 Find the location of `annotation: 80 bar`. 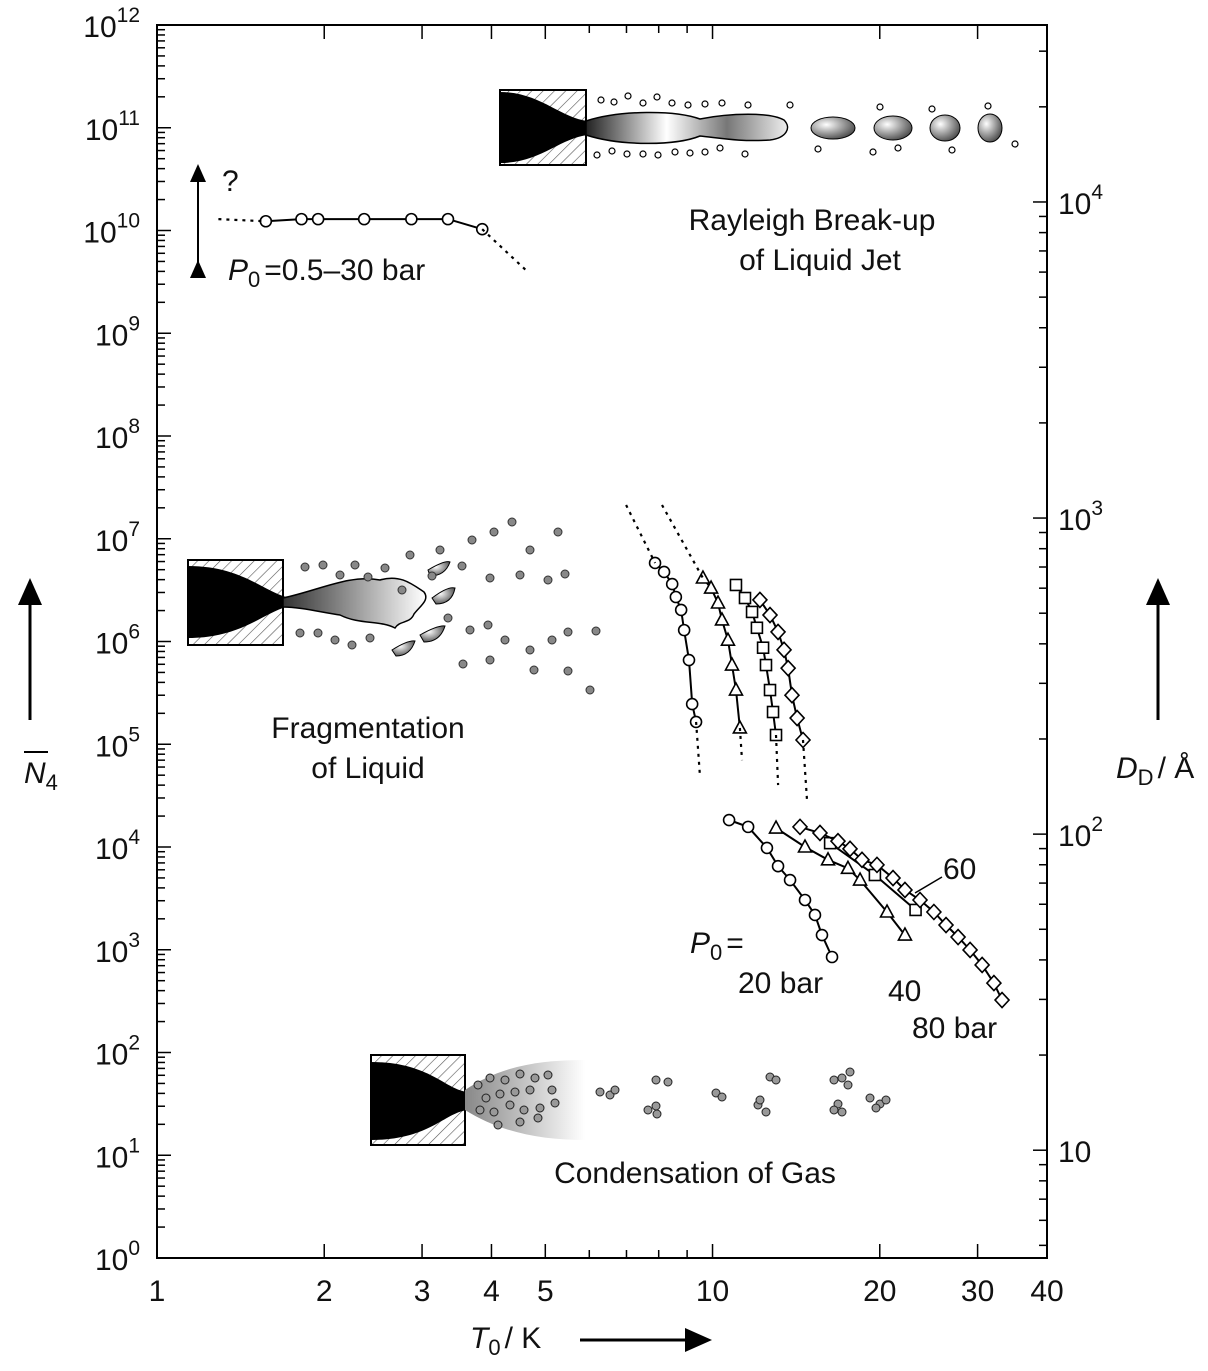

annotation: 80 bar is located at coordinates (954, 1028).